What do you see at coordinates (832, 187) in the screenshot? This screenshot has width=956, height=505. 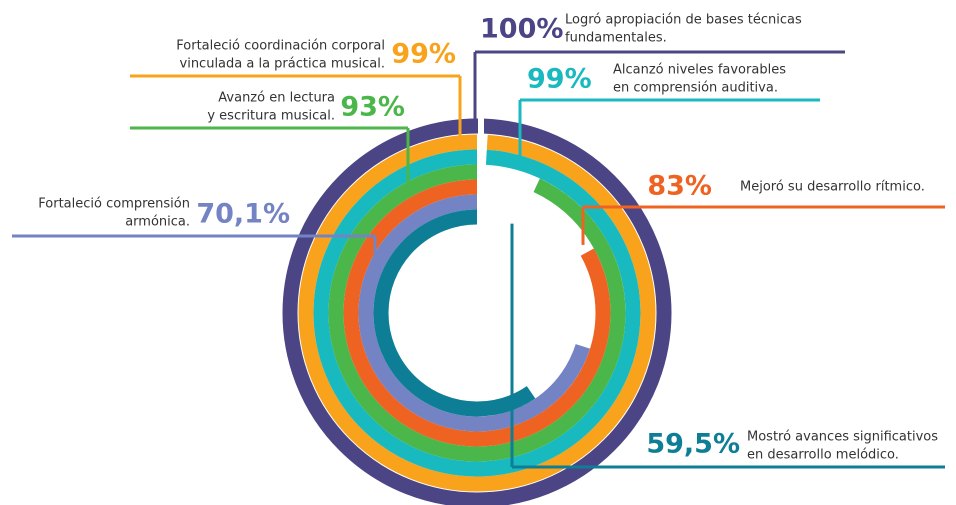 I see `category-label: Mejoró su desarrollo rítmico.` at bounding box center [832, 187].